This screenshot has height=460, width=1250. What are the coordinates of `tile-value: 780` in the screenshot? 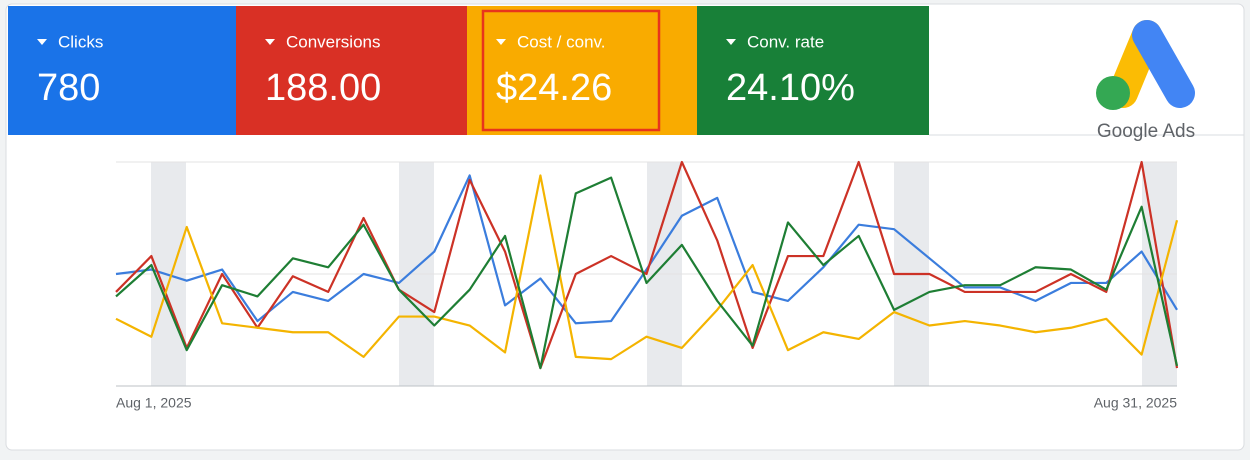 It's located at (68, 88).